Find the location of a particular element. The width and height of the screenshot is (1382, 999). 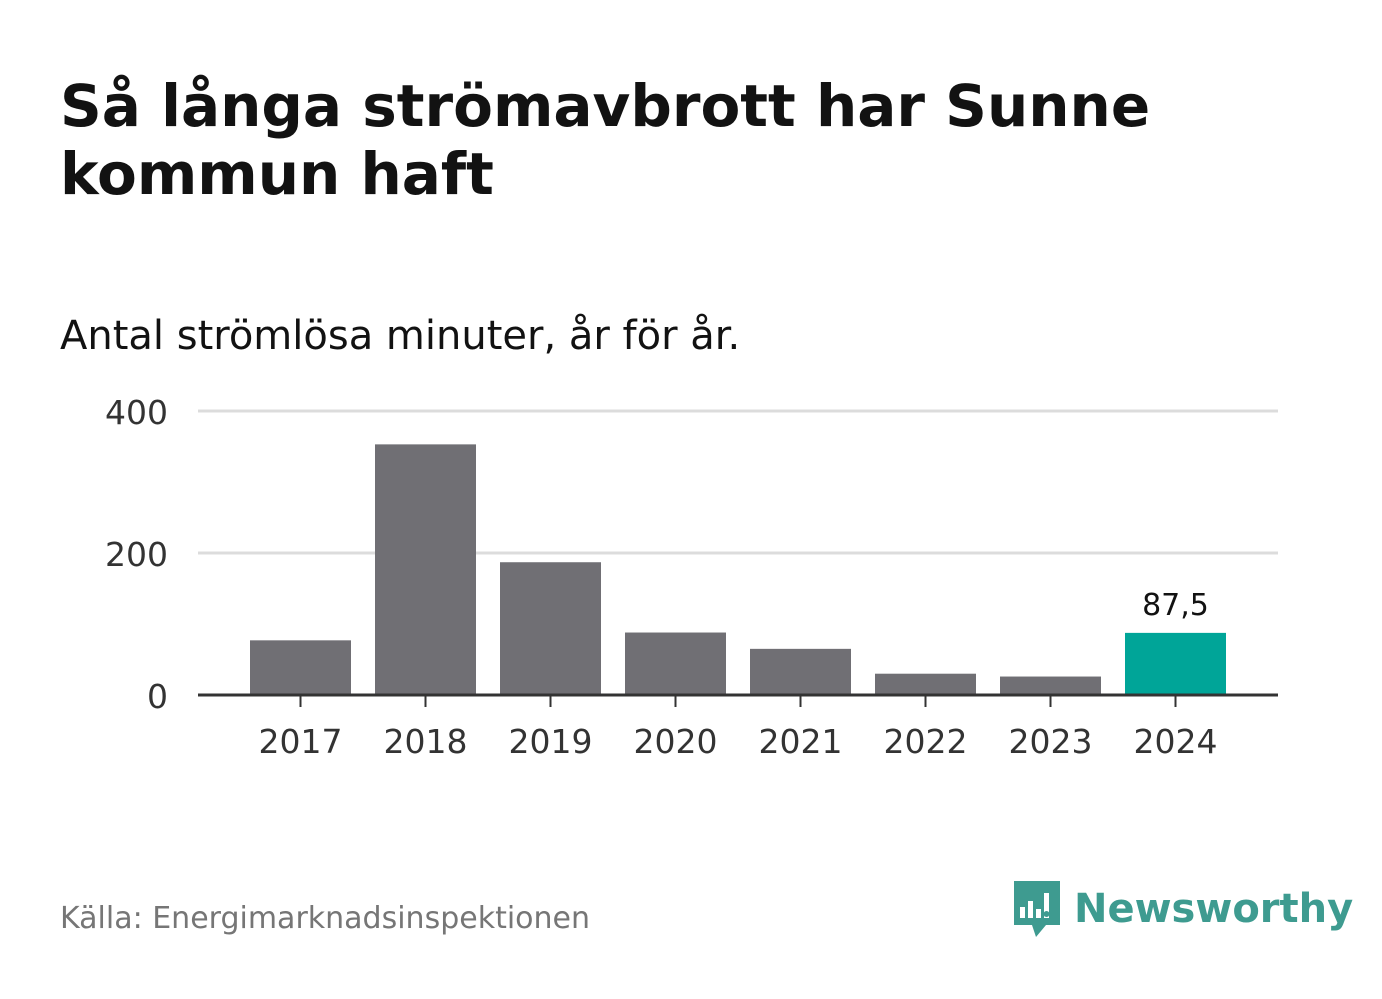

source-note: Källa: Energimarknadsinspektionen is located at coordinates (325, 918).